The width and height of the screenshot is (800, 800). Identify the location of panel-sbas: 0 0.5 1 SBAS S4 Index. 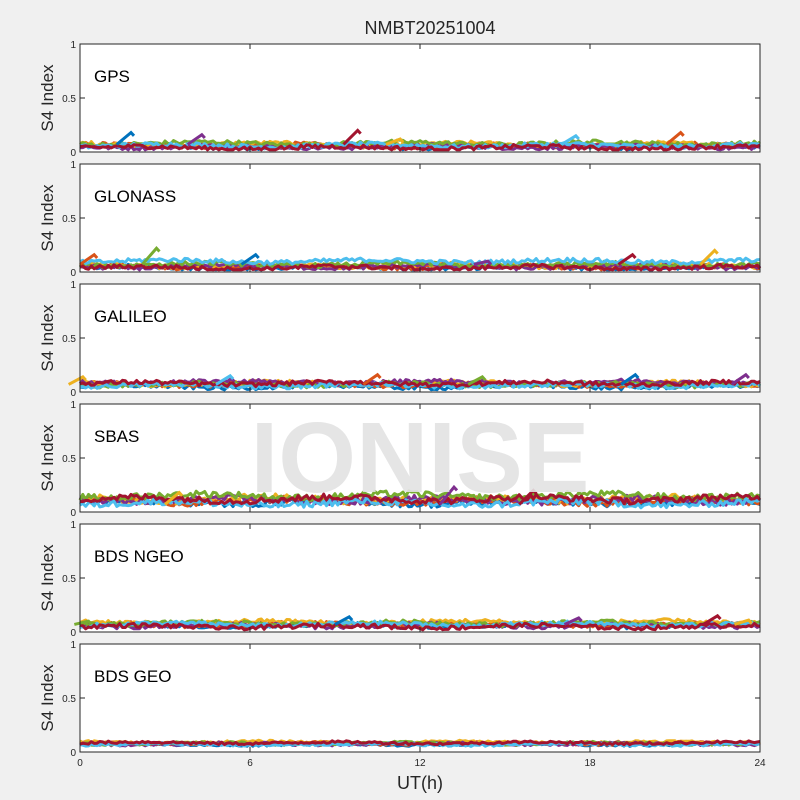
(400, 459).